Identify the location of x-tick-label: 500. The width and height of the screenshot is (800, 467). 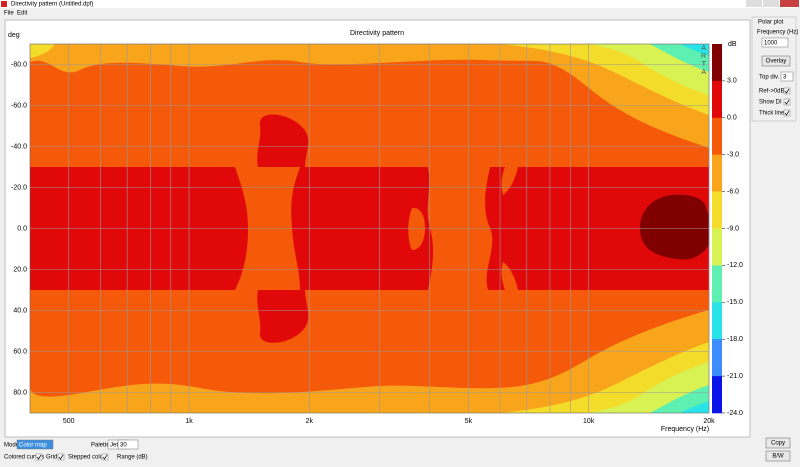
(69, 421).